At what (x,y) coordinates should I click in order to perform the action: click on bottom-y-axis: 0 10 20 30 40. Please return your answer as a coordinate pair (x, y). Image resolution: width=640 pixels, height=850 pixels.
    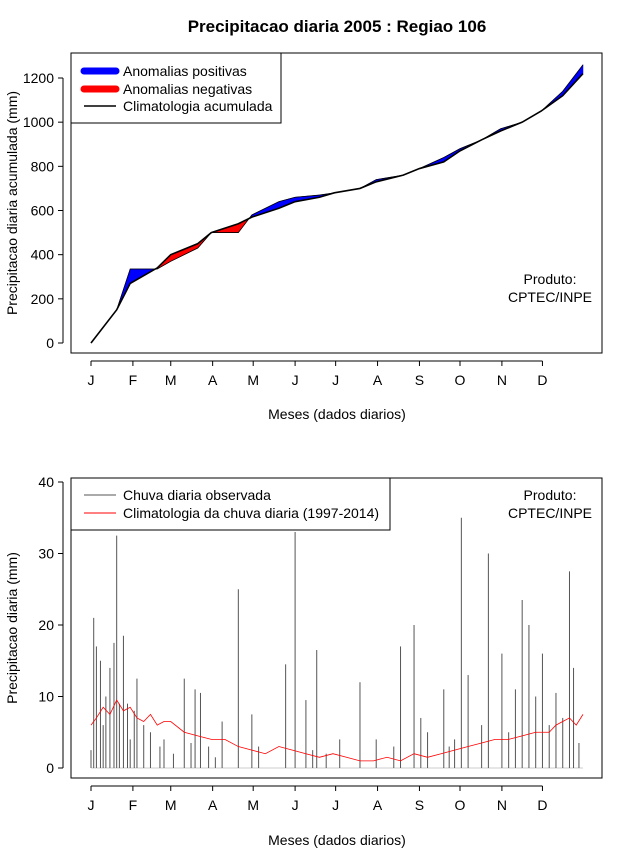
    Looking at the image, I should click on (51, 625).